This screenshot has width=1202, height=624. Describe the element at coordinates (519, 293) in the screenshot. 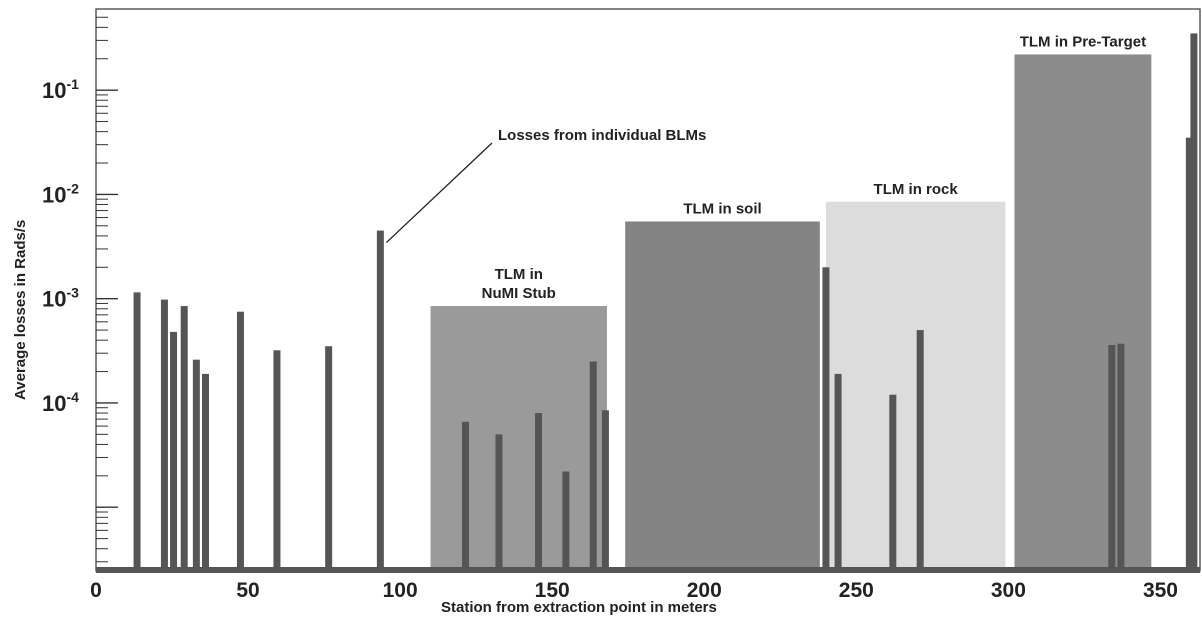

I see `region-label-0: NuMI Stub` at that location.